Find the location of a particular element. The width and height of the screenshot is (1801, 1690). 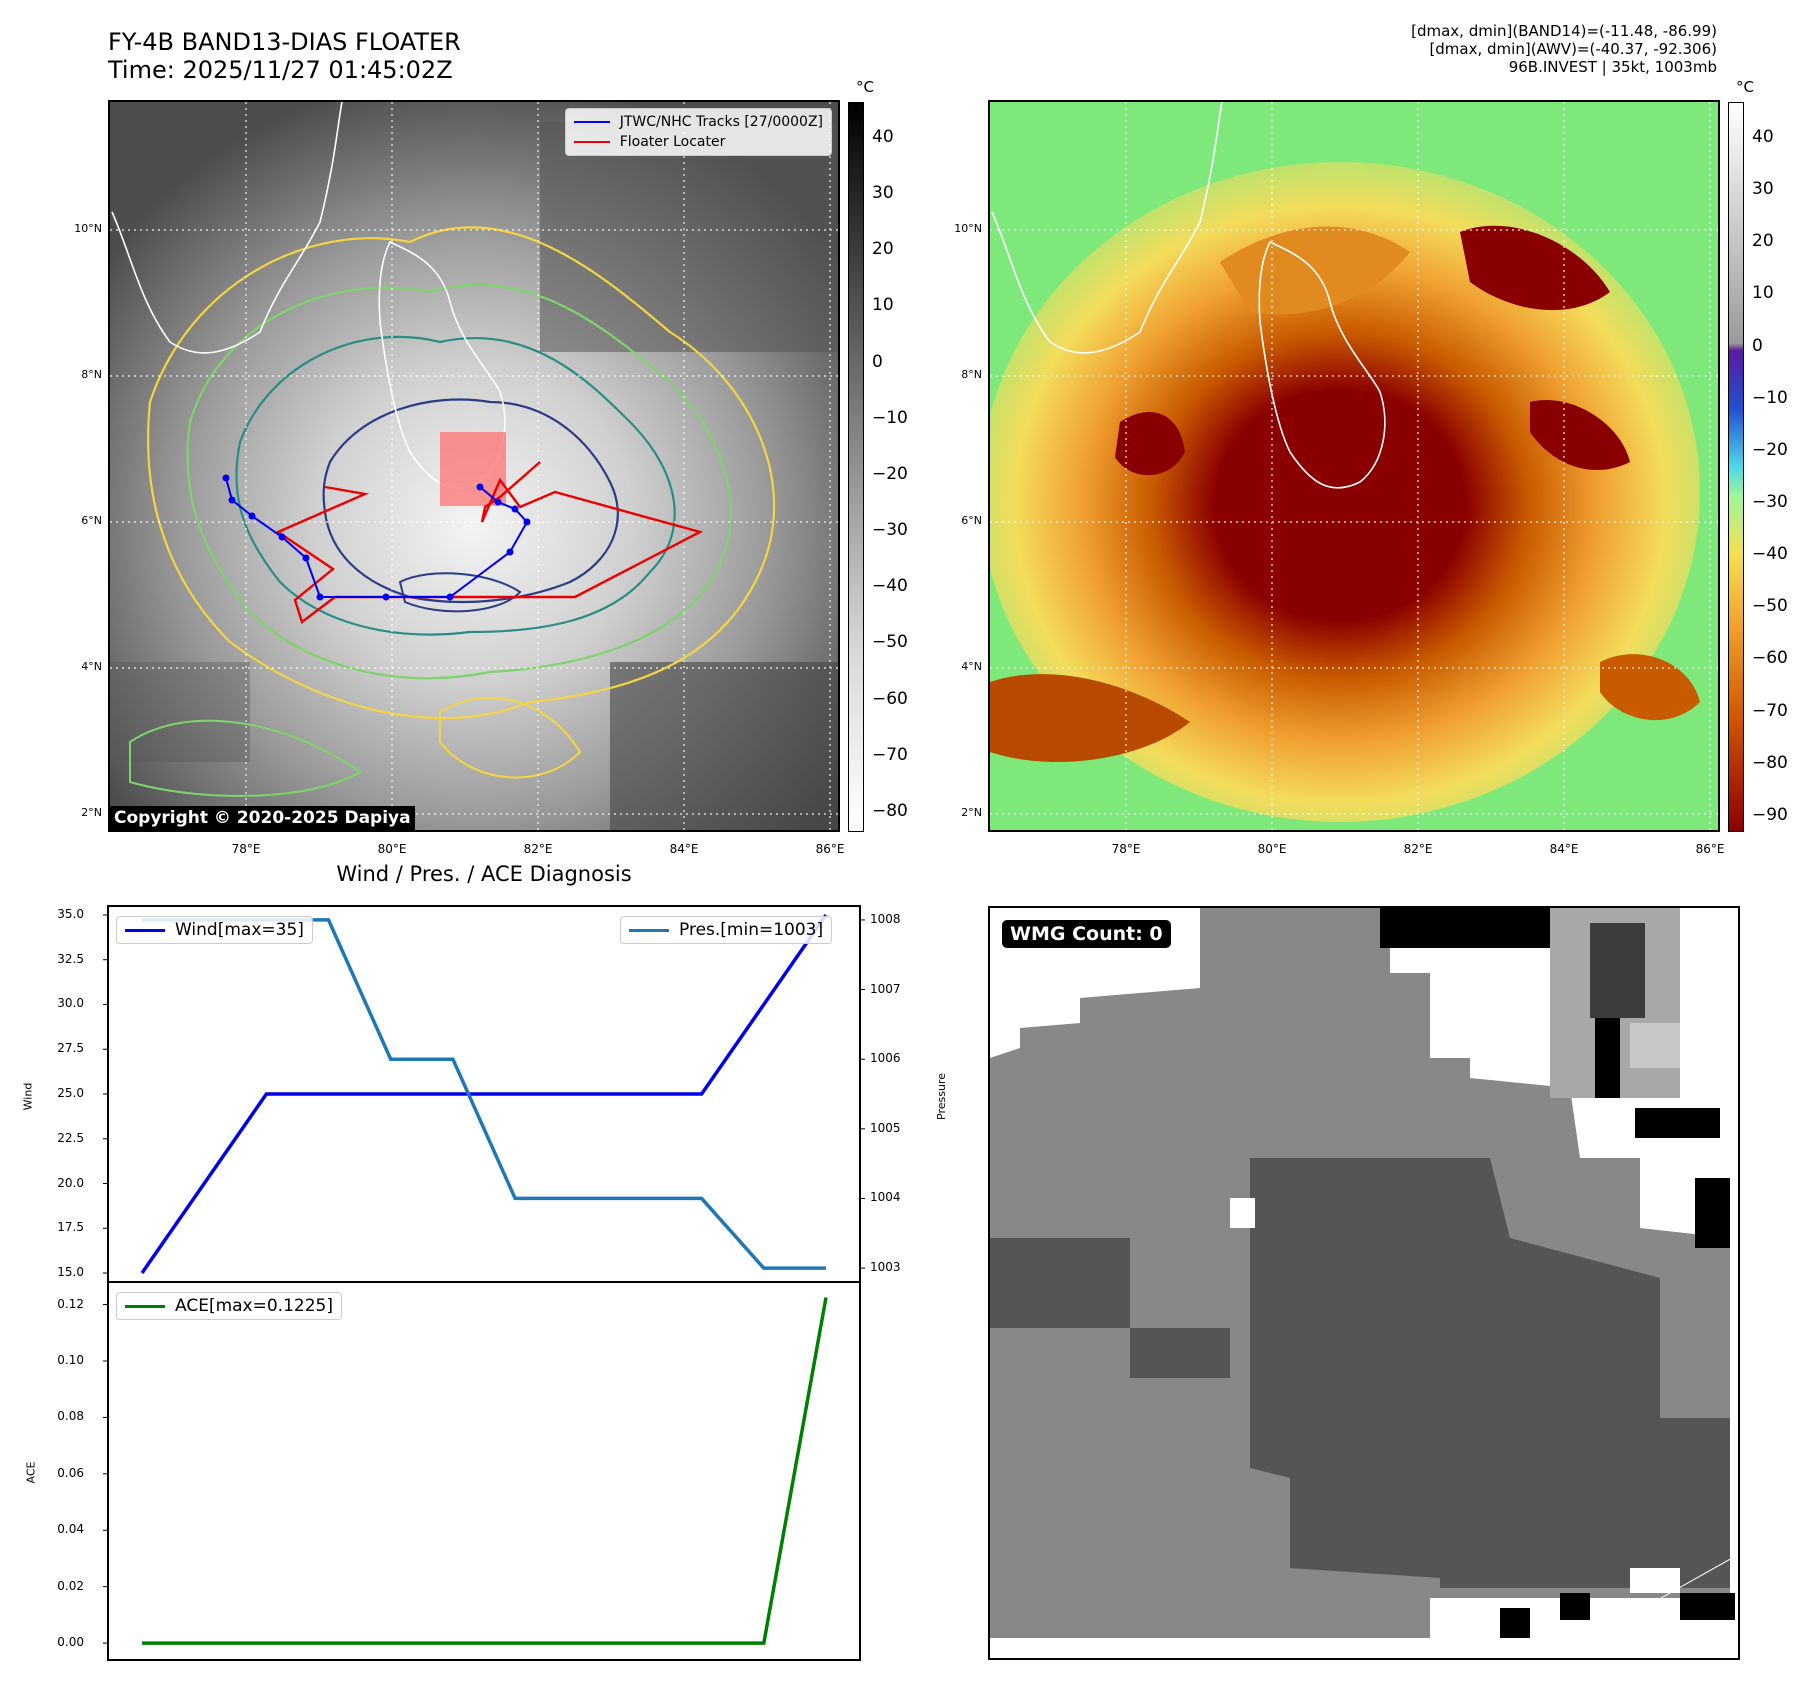

diagnosis-title: Wind / Pres. / ACE Diagnosis is located at coordinates (484, 874).